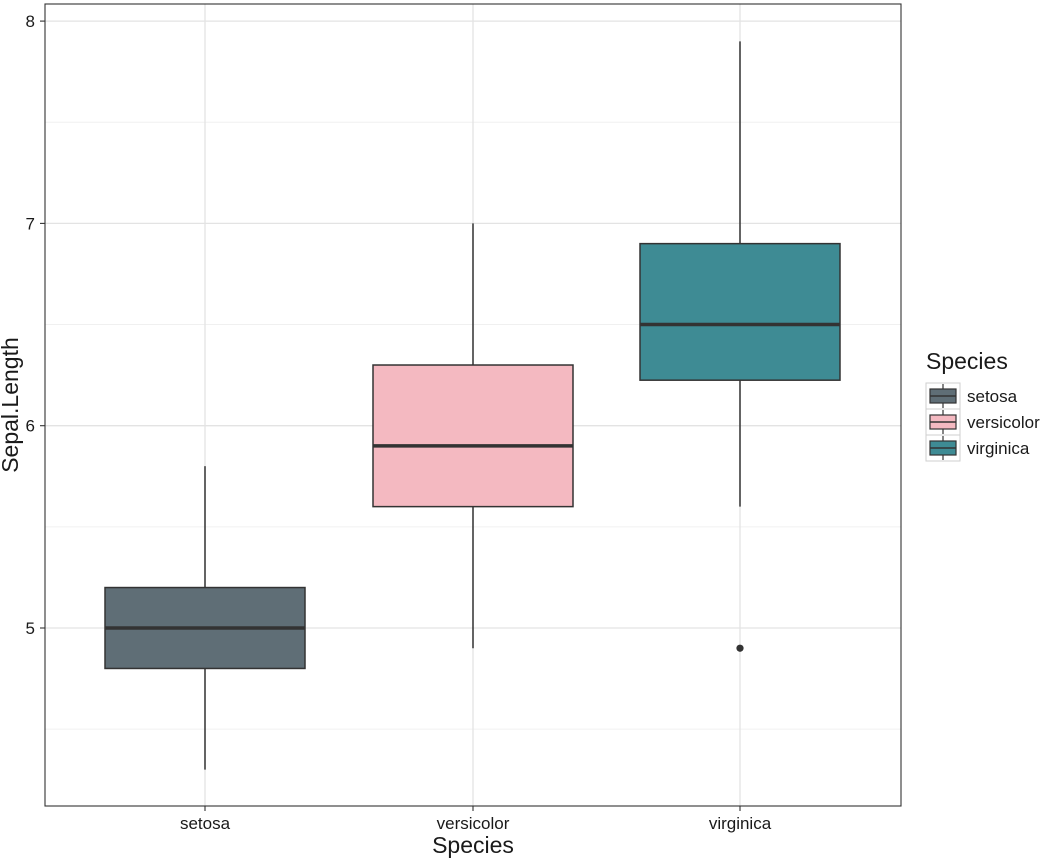  Describe the element at coordinates (30, 426) in the screenshot. I see `y-tick-label: 6` at that location.